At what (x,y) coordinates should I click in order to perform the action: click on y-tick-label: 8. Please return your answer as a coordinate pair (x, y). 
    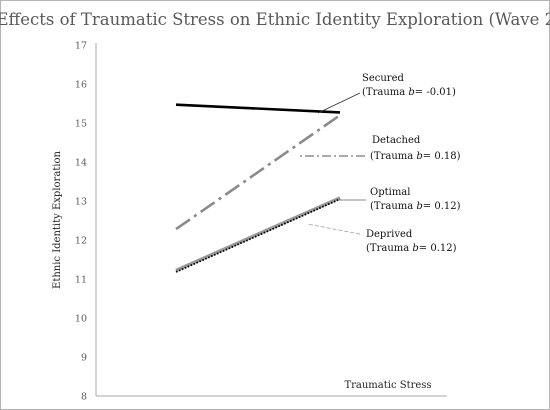
    Looking at the image, I should click on (84, 397).